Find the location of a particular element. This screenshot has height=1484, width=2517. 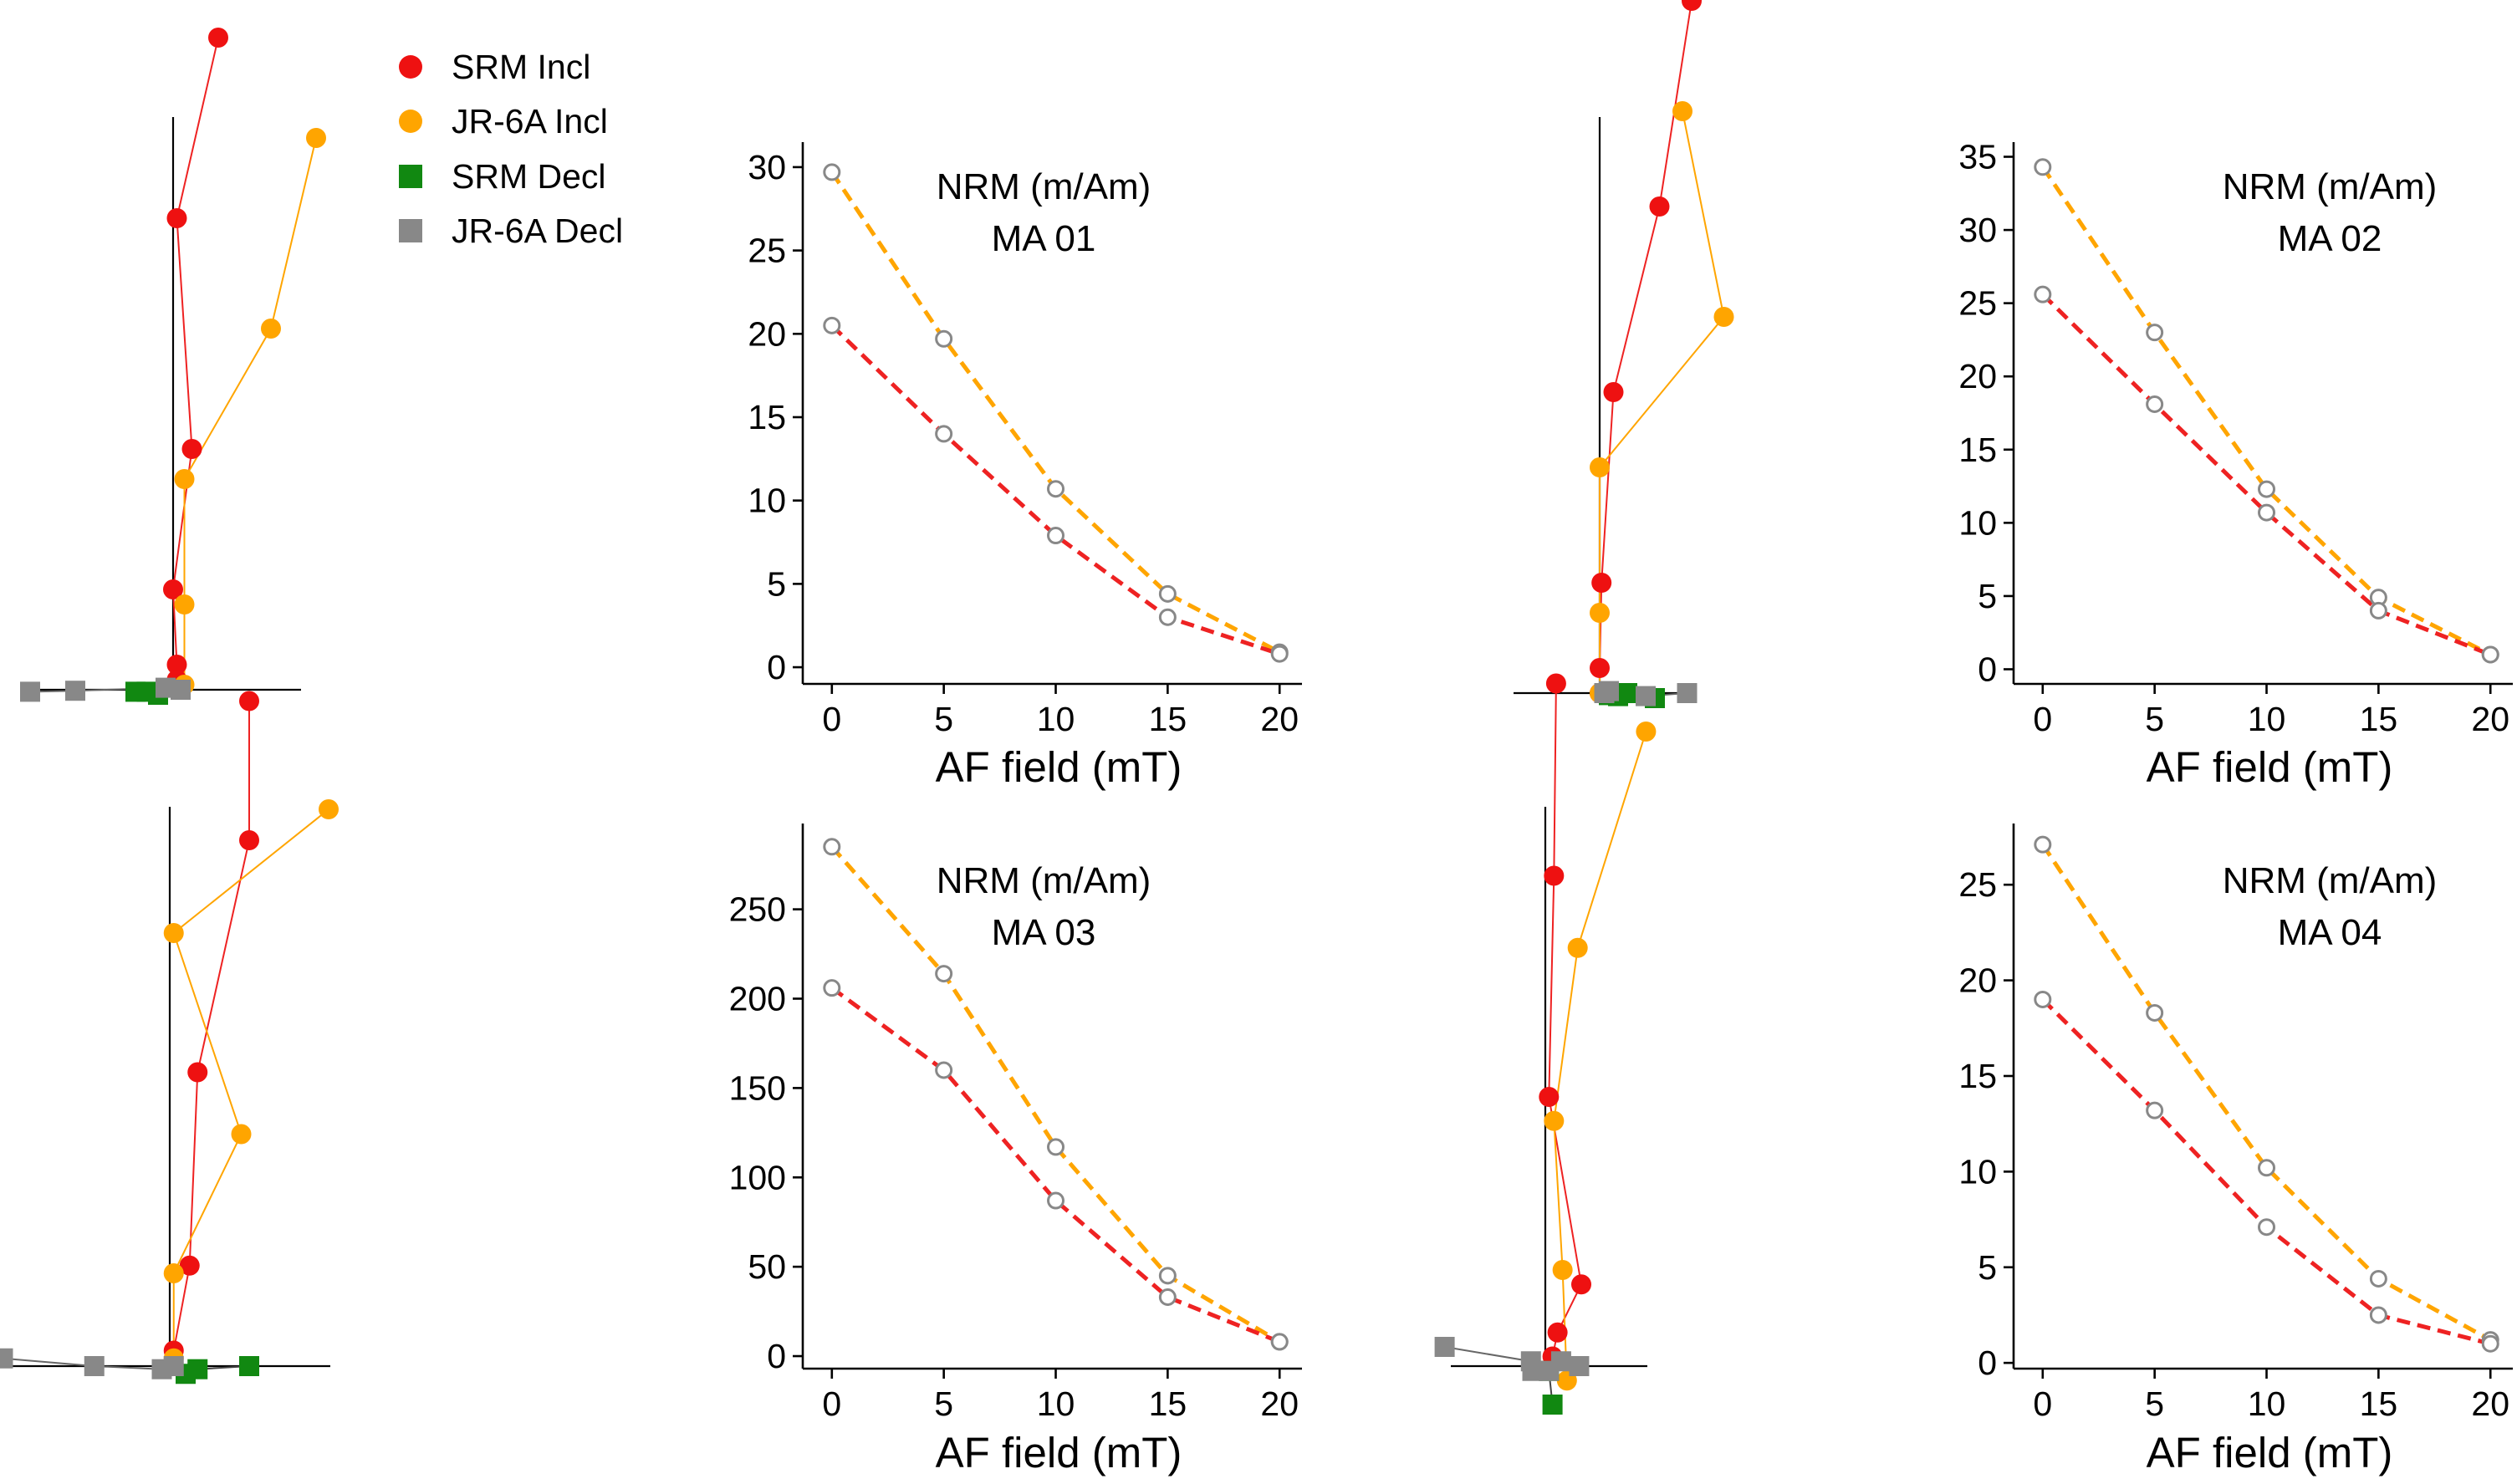

legend-marker-jr6a-incl is located at coordinates (411, 121).